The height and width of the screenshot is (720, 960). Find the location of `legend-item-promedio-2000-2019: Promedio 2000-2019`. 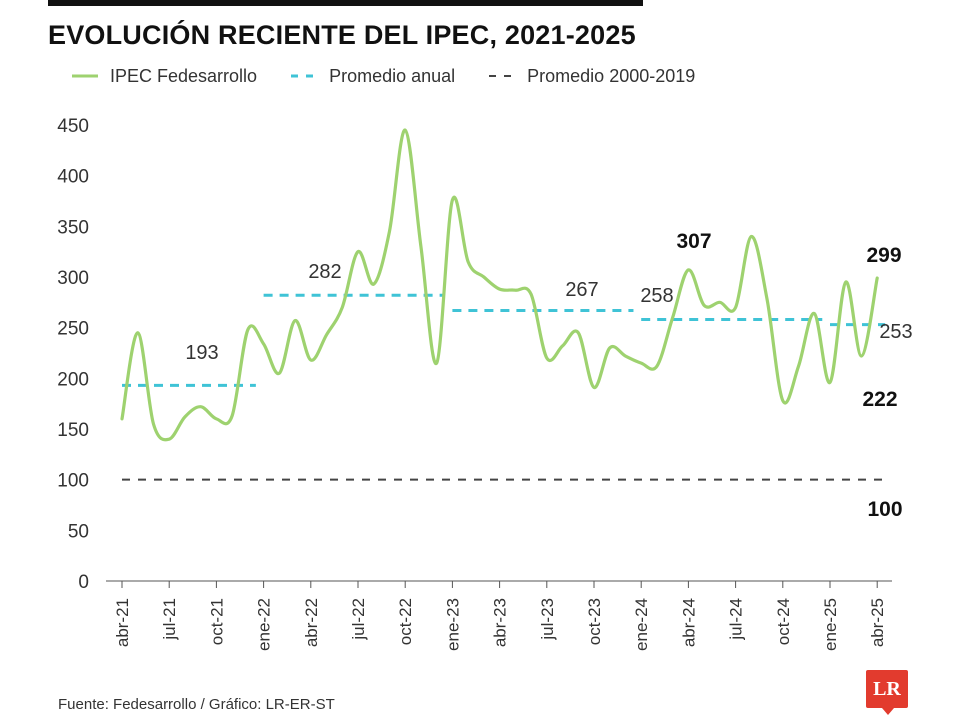

legend-item-promedio-2000-2019: Promedio 2000-2019 is located at coordinates (592, 76).